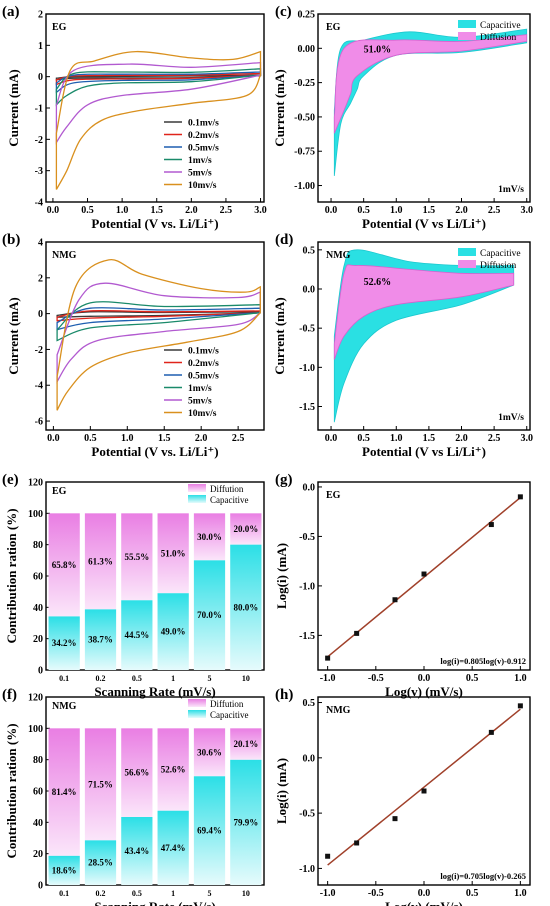 The width and height of the screenshot is (550, 906). Describe the element at coordinates (229, 500) in the screenshot. I see `legend-entry: Capacitive` at that location.